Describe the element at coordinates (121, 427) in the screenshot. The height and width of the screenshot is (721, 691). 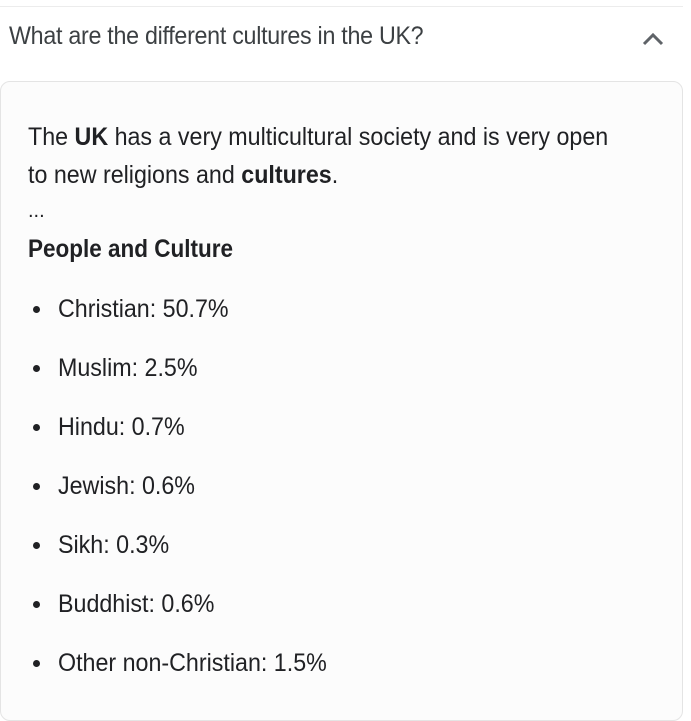
I see `list-item-text: Hindu: 0.7%` at that location.